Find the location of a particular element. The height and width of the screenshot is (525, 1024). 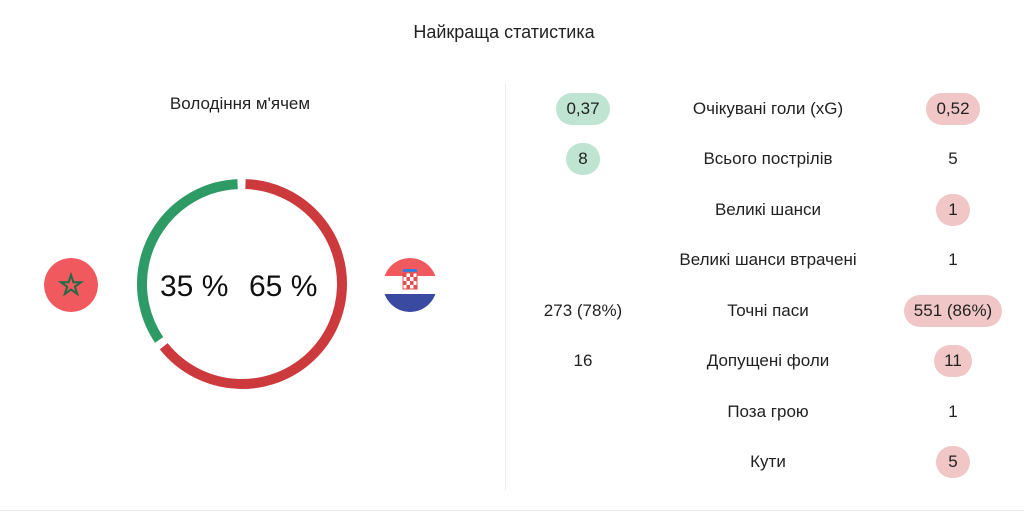

stat-row-accurate-passes: 273 (78%) Точні паси 551 (86%) is located at coordinates (765, 311).